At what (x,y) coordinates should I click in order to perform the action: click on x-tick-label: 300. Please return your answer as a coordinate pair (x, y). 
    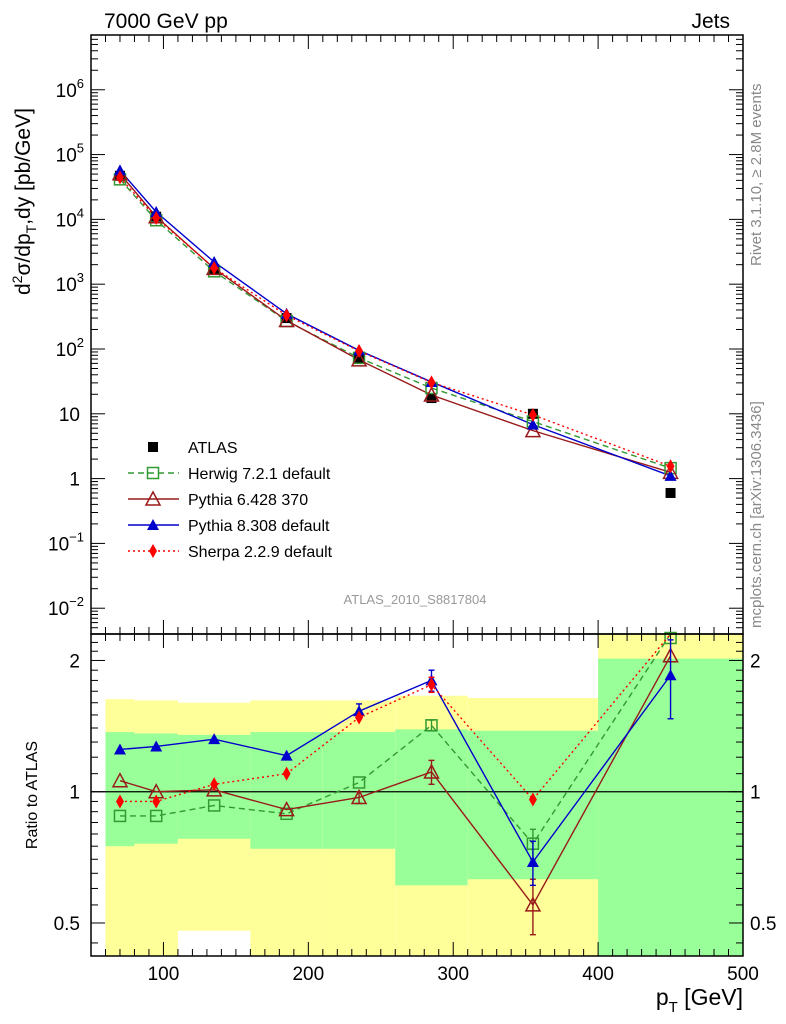
    Looking at the image, I should click on (453, 974).